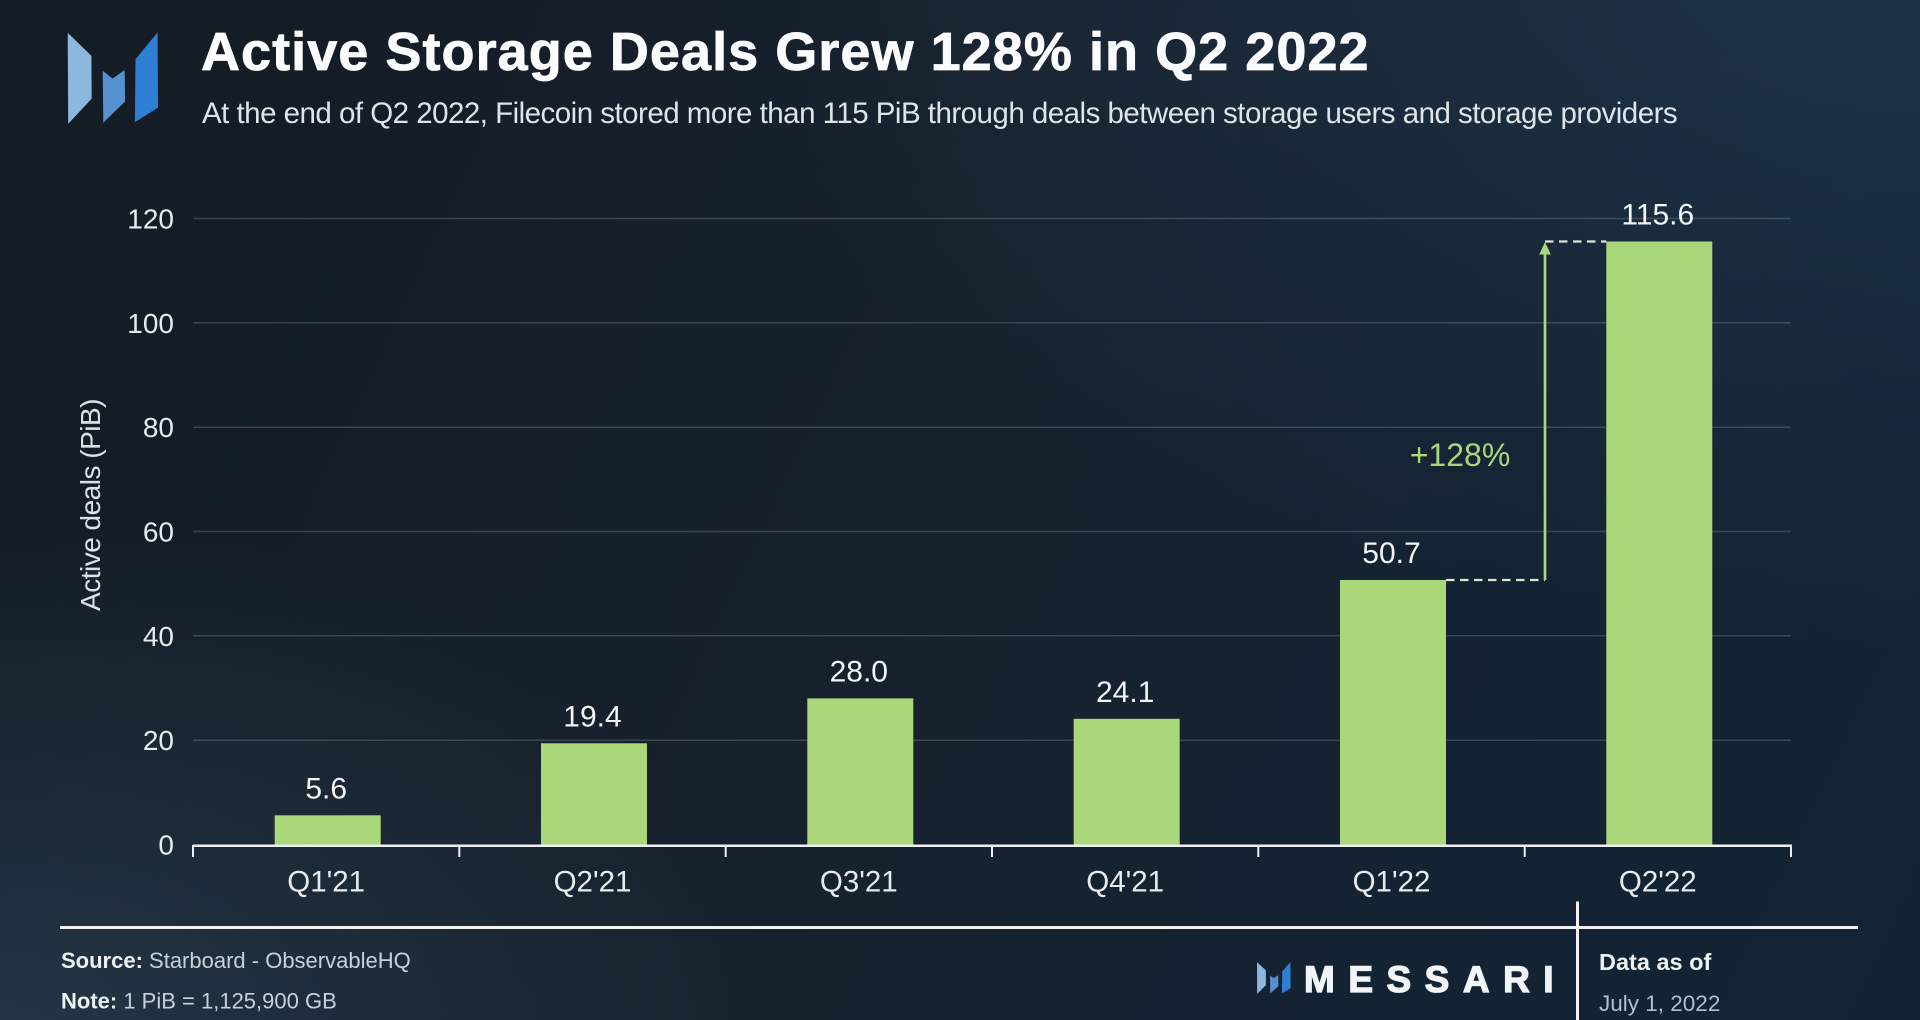  I want to click on svg-text: 28.0, so click(859, 672).